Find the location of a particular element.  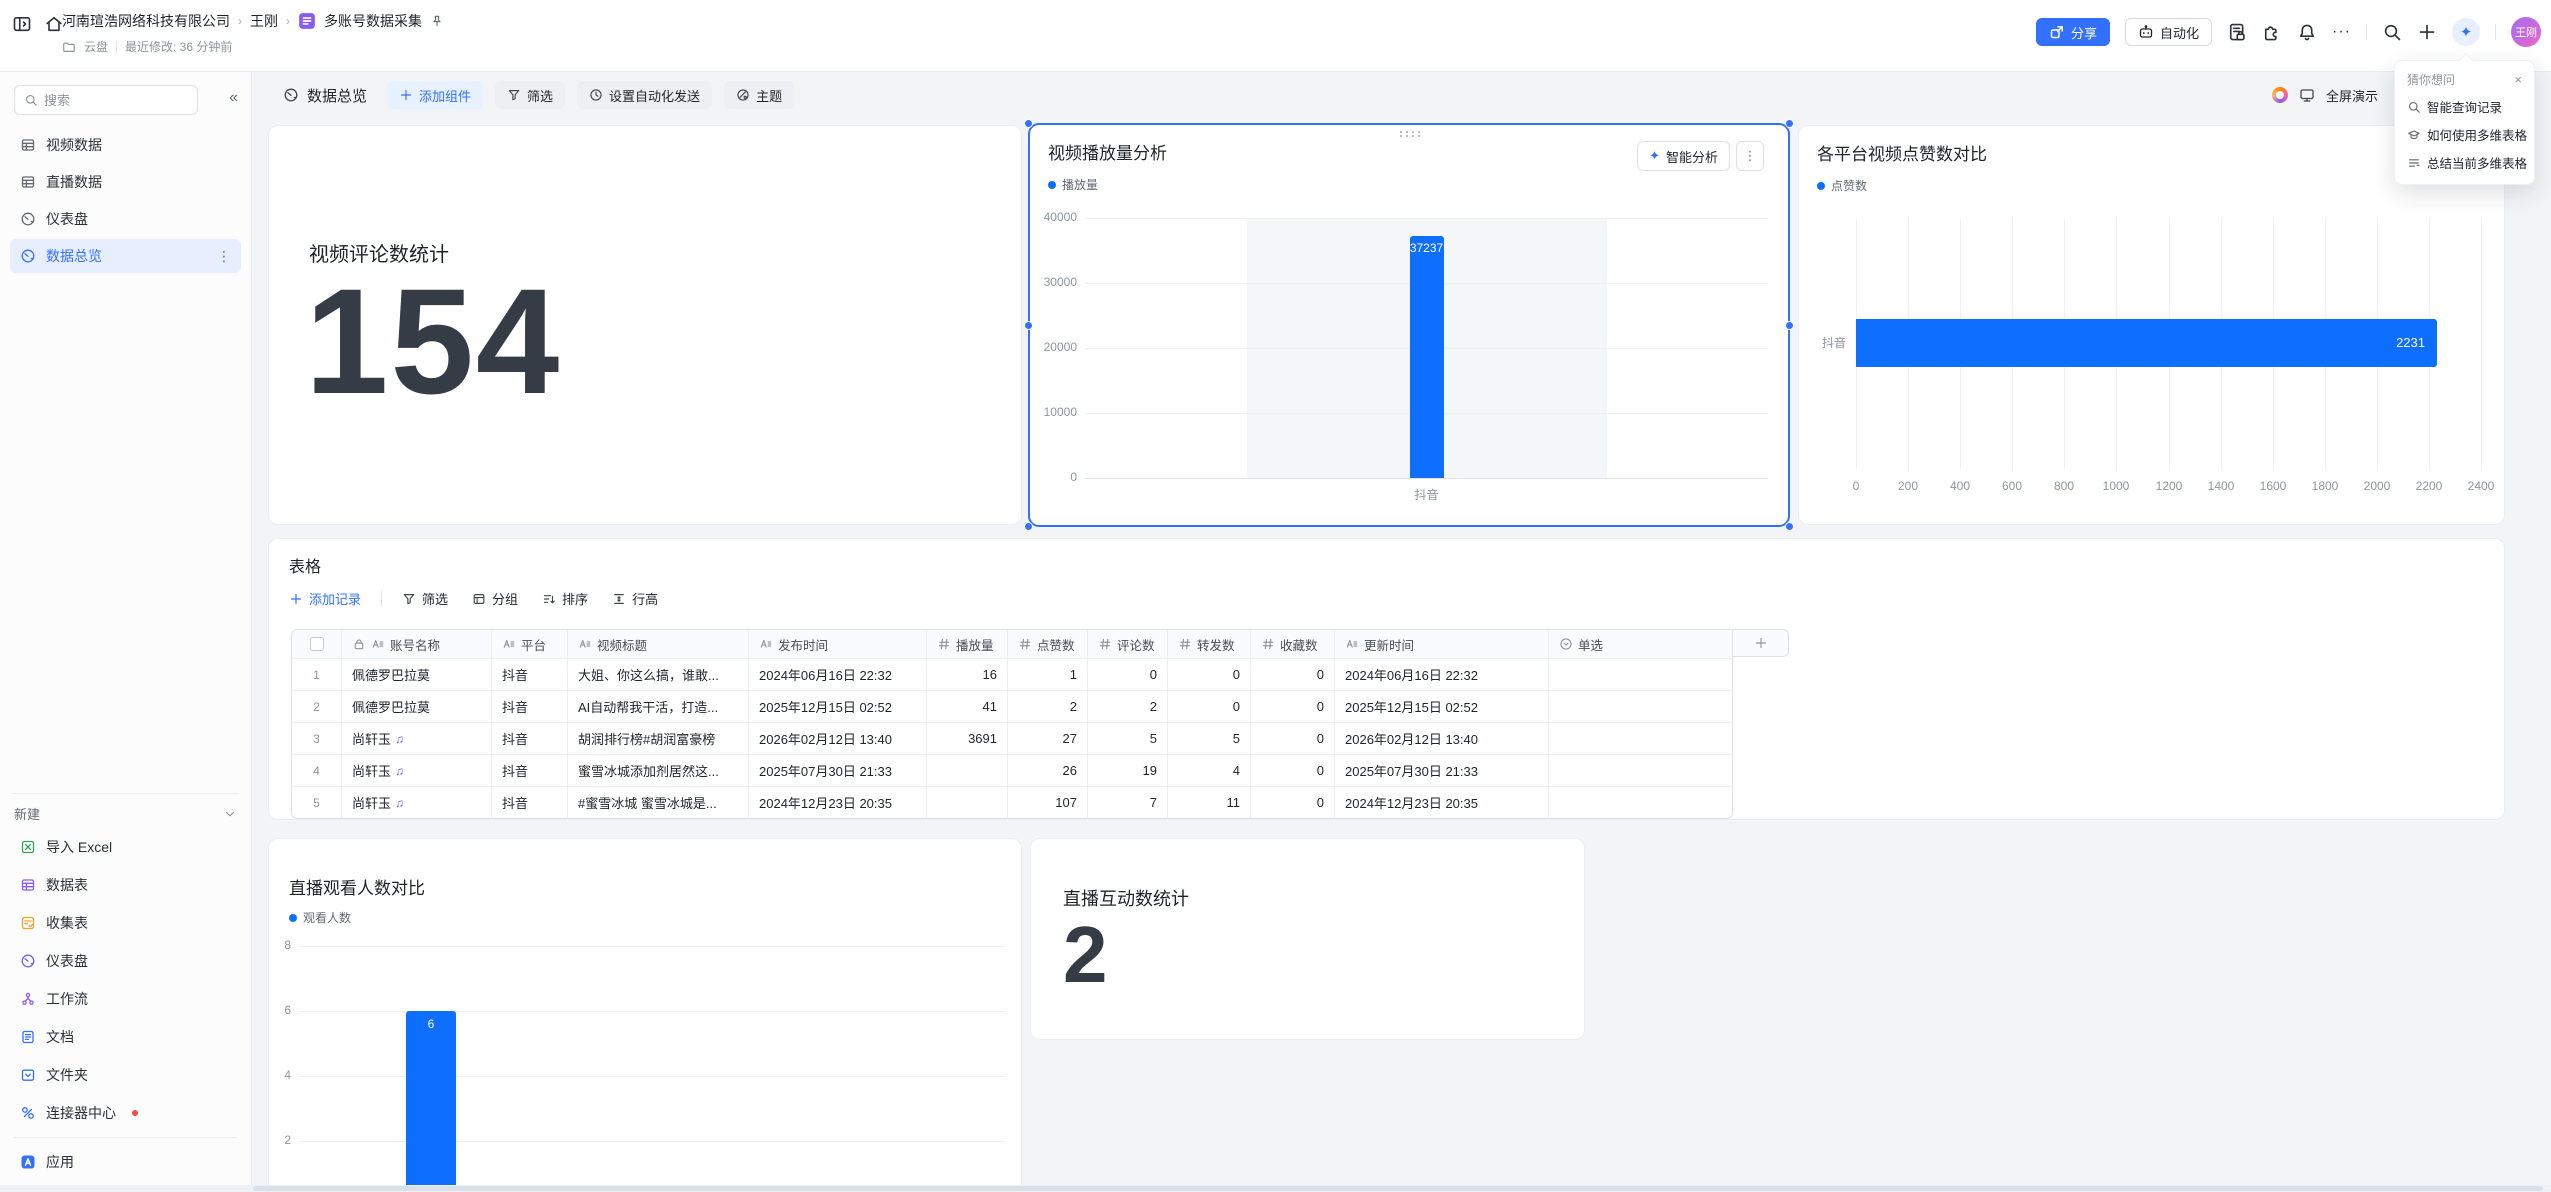

table-sort-button: 排序 is located at coordinates (565, 598).